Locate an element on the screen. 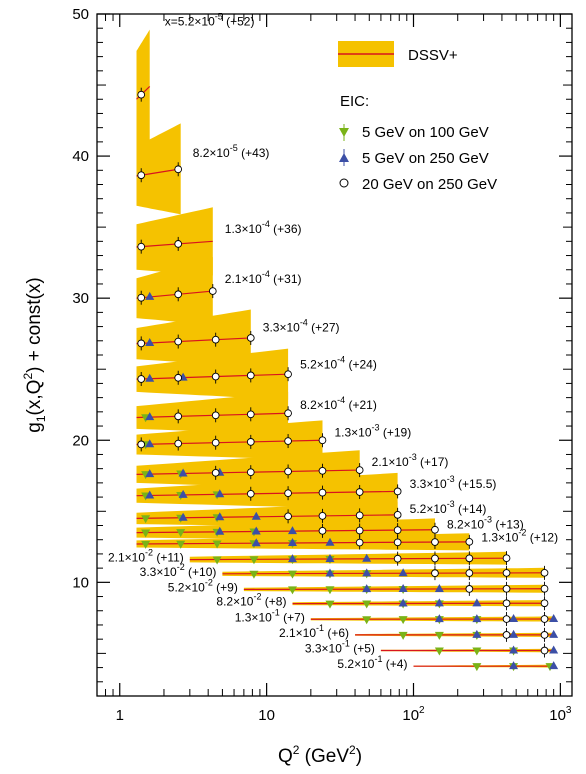 Image resolution: width=586 pixels, height=774 pixels. bin-label-offset: (+52) is located at coordinates (239, 21).